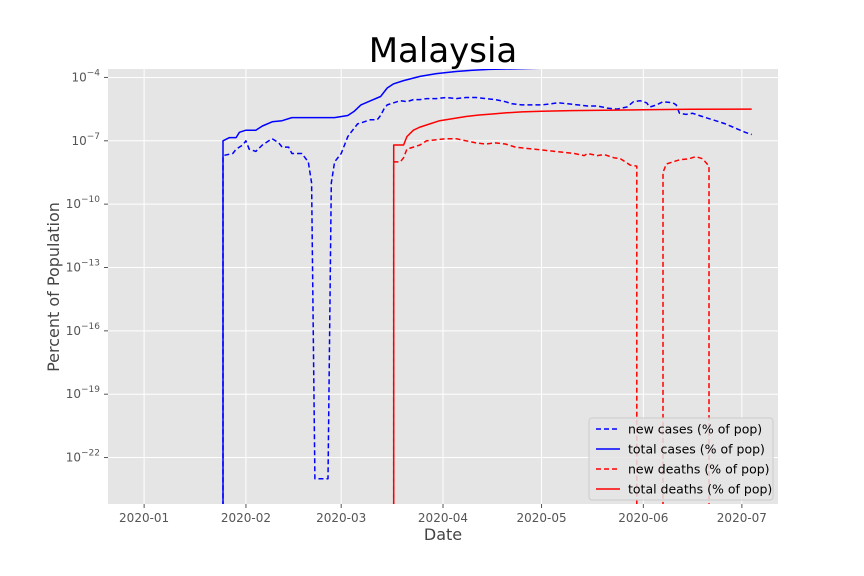 The height and width of the screenshot is (576, 864). What do you see at coordinates (83, 393) in the screenshot?
I see `y-tick-label: 10⁻¹⁹` at bounding box center [83, 393].